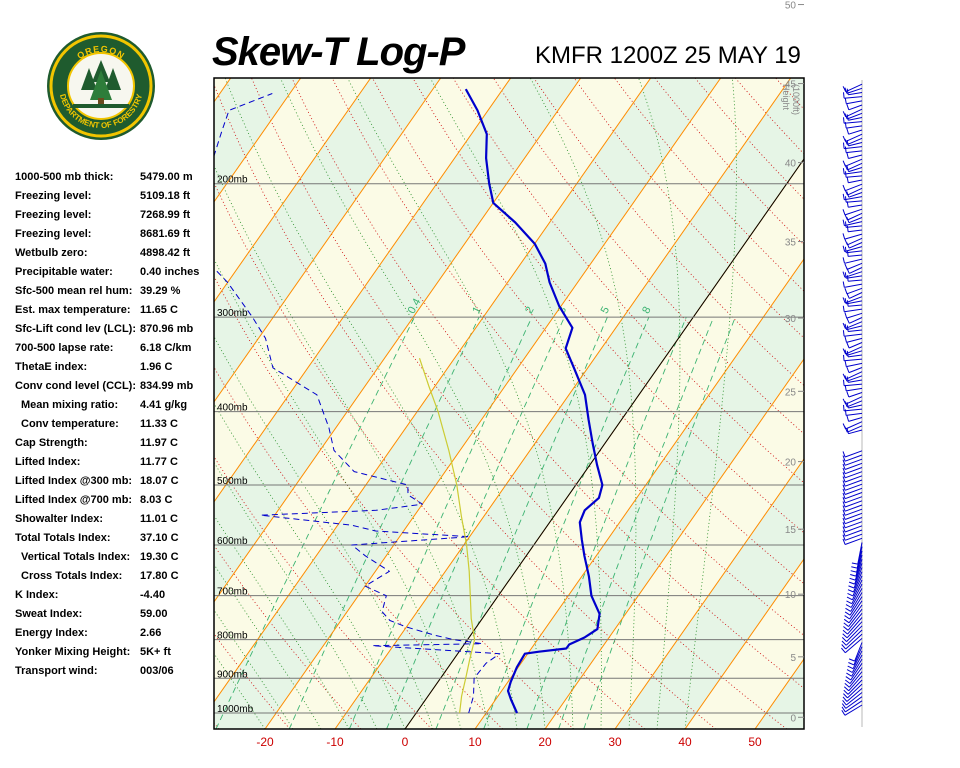 This screenshot has height=768, width=960. What do you see at coordinates (232, 674) in the screenshot?
I see `isobar-label: 900mb` at bounding box center [232, 674].